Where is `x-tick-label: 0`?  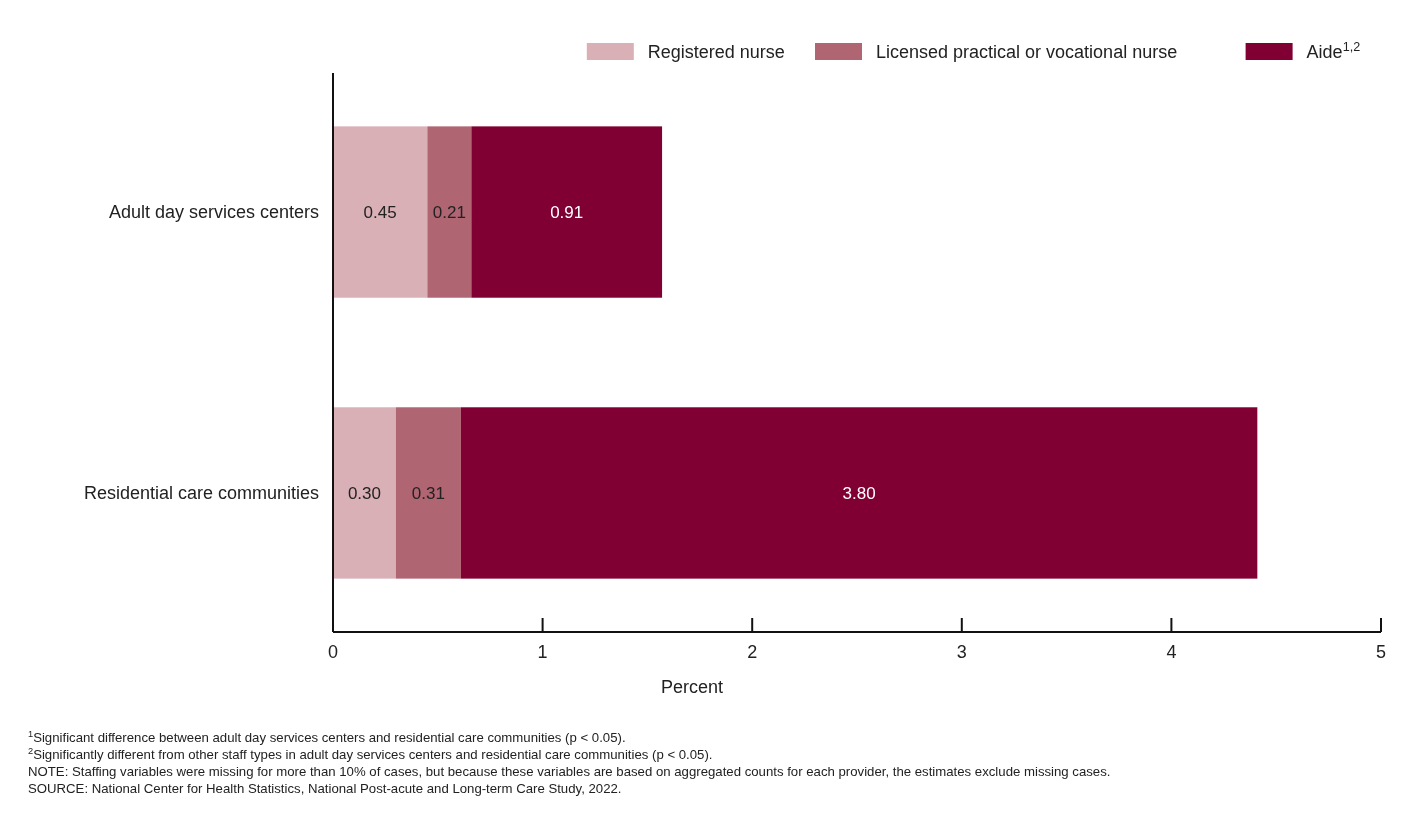
x-tick-label: 0 is located at coordinates (333, 652).